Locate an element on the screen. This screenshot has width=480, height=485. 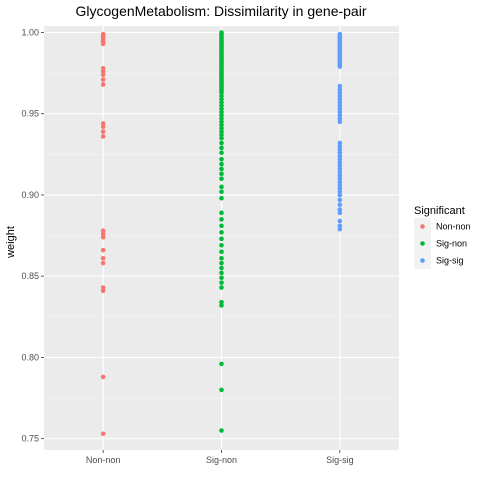
x-axis: Non-non Sig-non Sig-sig is located at coordinates (220, 457).